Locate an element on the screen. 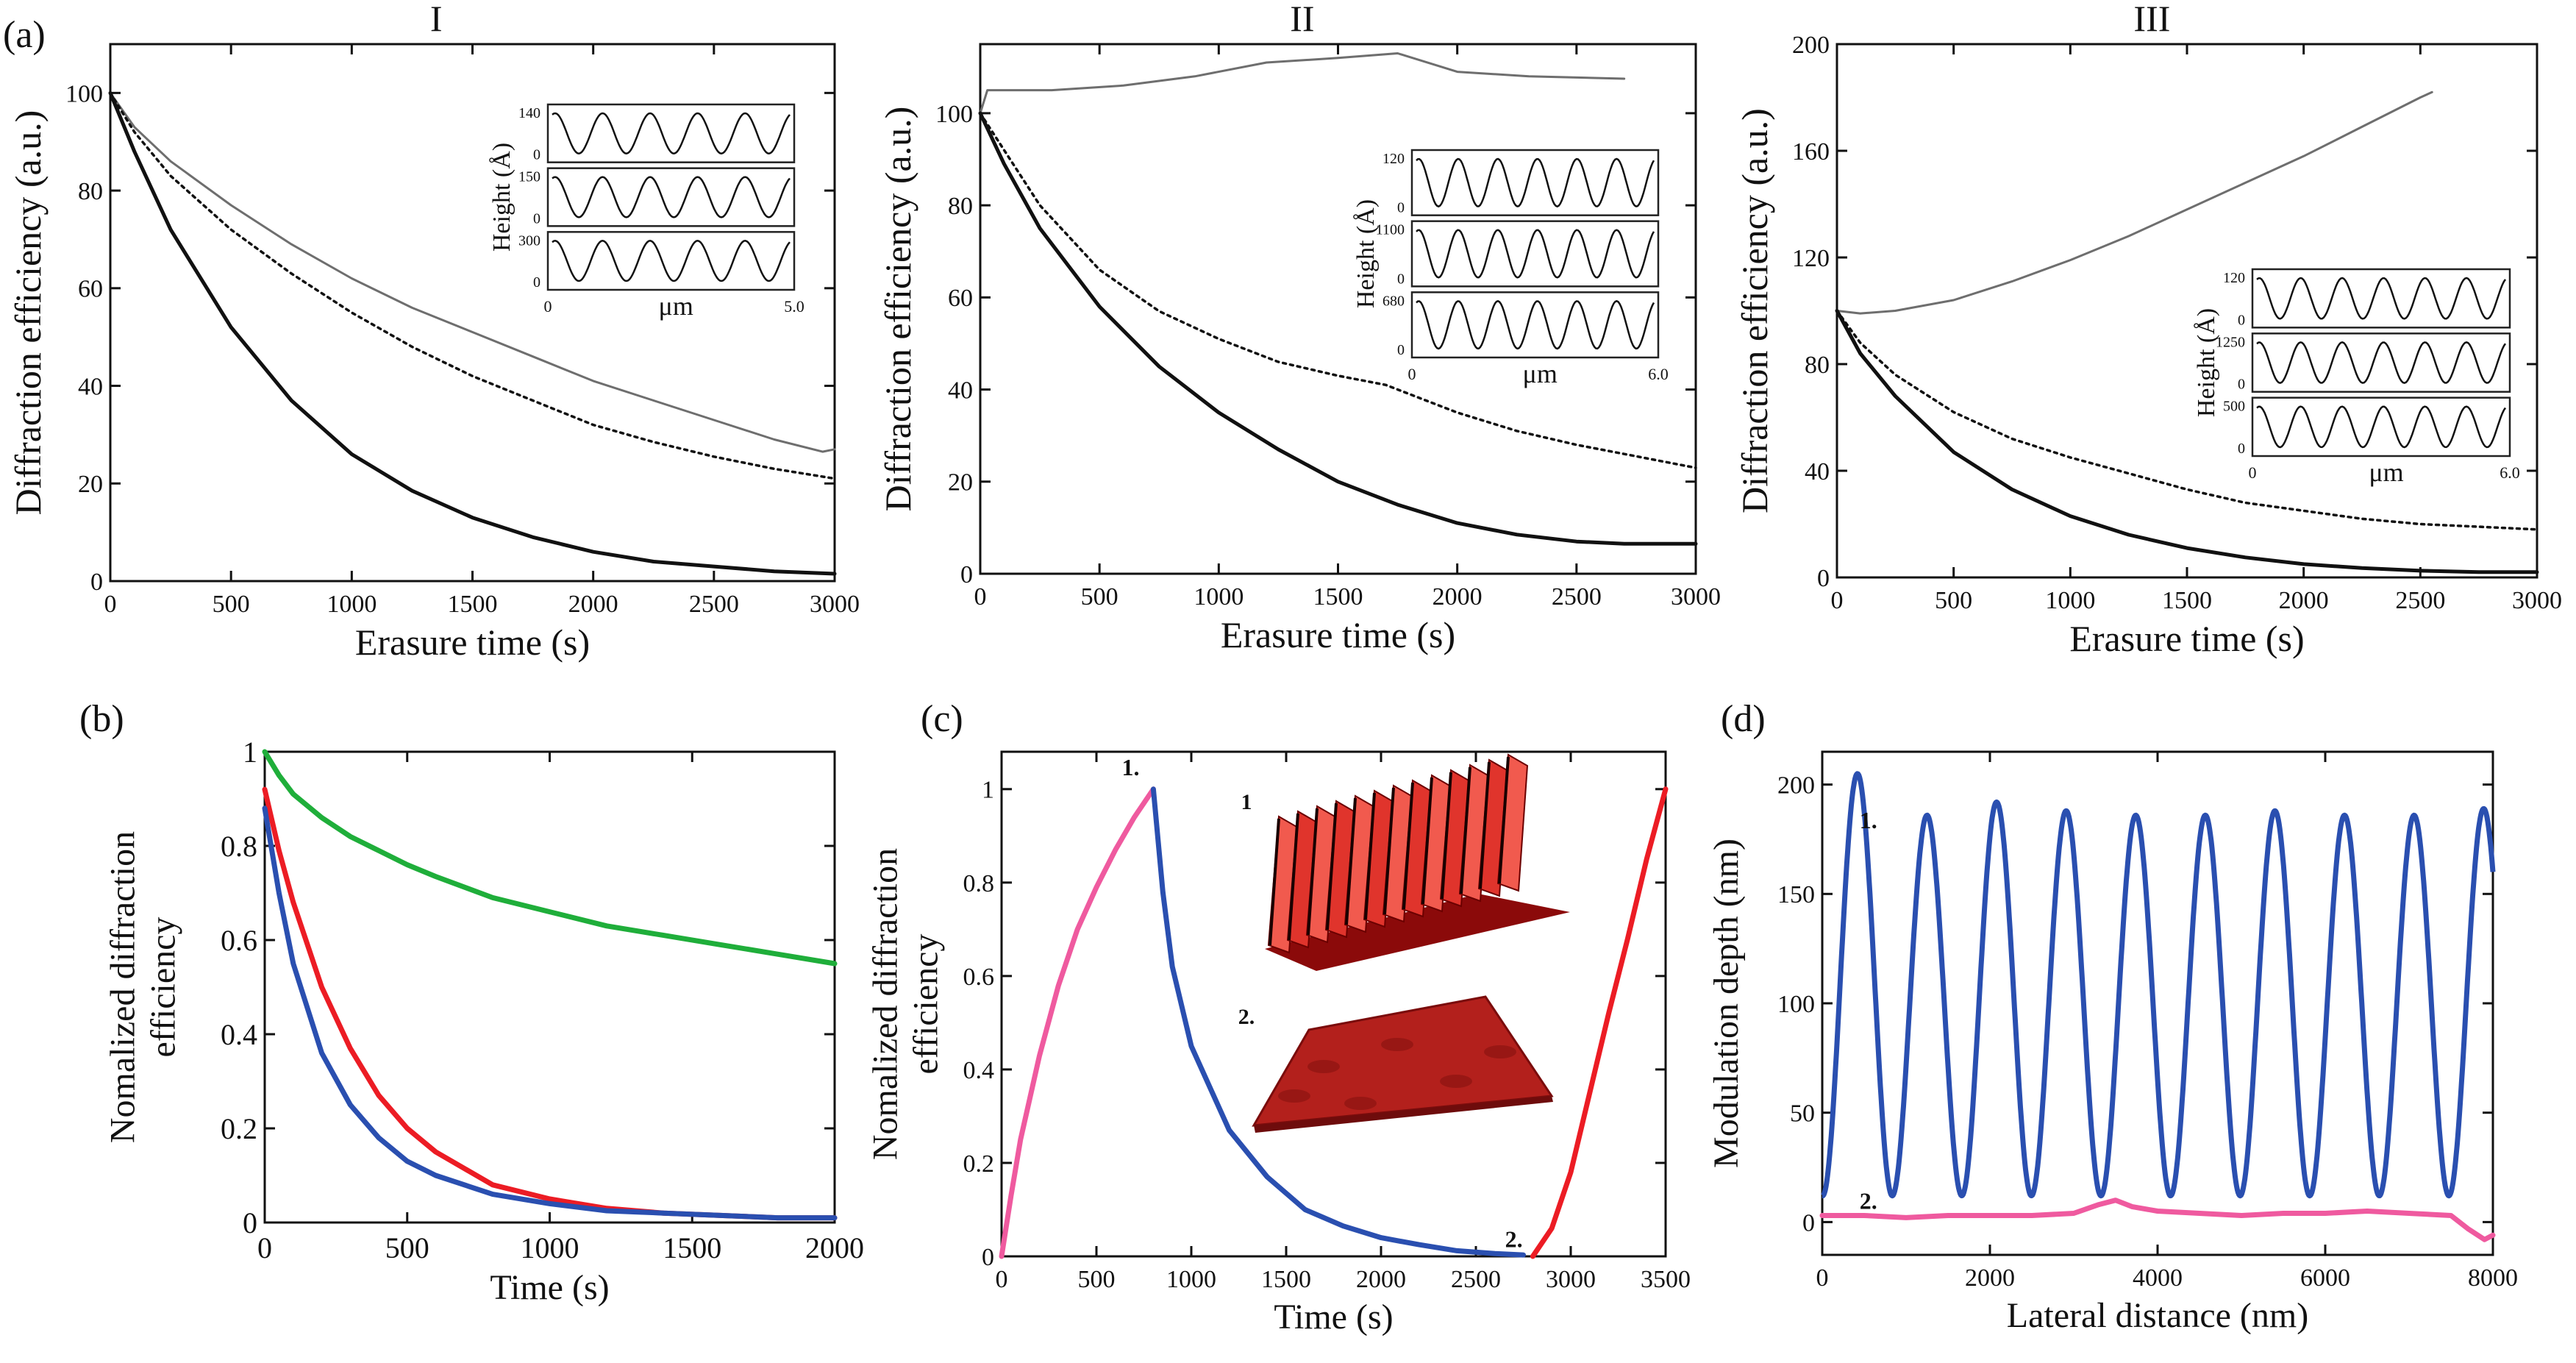  inset-a-I-xlabel: μm is located at coordinates (676, 306).